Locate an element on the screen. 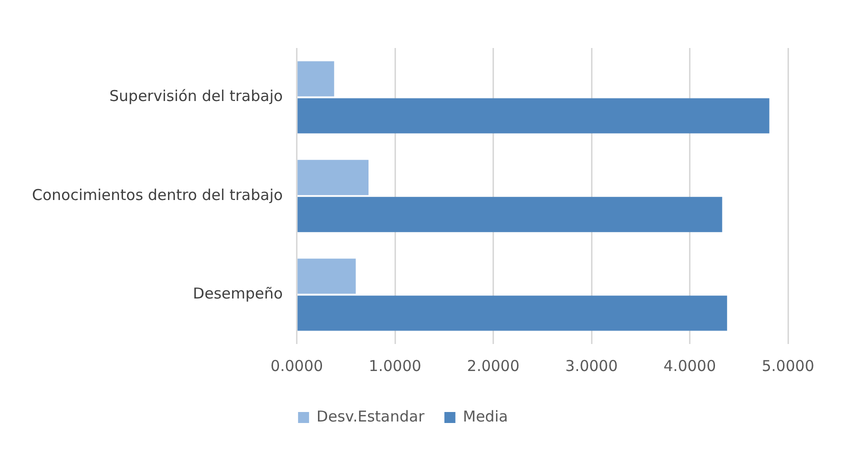  x-tick-label: 4.0000 is located at coordinates (690, 365).